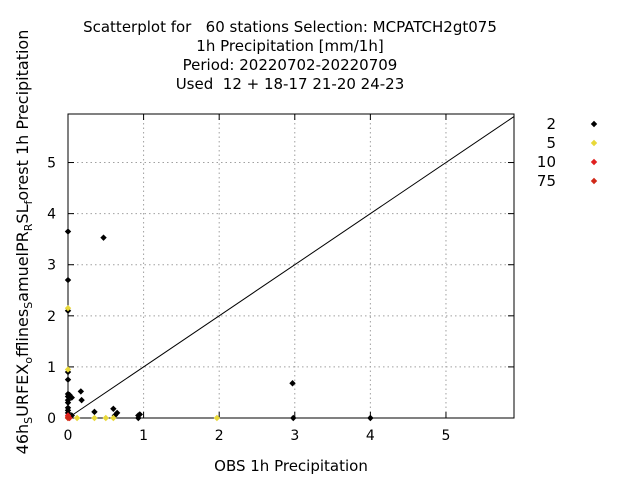  What do you see at coordinates (68, 436) in the screenshot?
I see `x-tick-label: 0` at bounding box center [68, 436].